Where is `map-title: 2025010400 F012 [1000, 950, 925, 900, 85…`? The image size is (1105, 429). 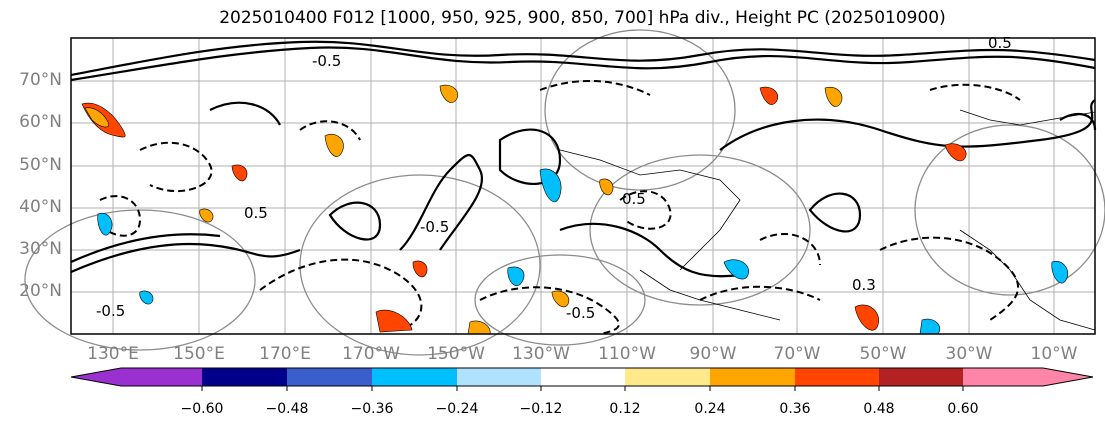 map-title: 2025010400 F012 [1000, 950, 925, 900, 85… is located at coordinates (582, 18).